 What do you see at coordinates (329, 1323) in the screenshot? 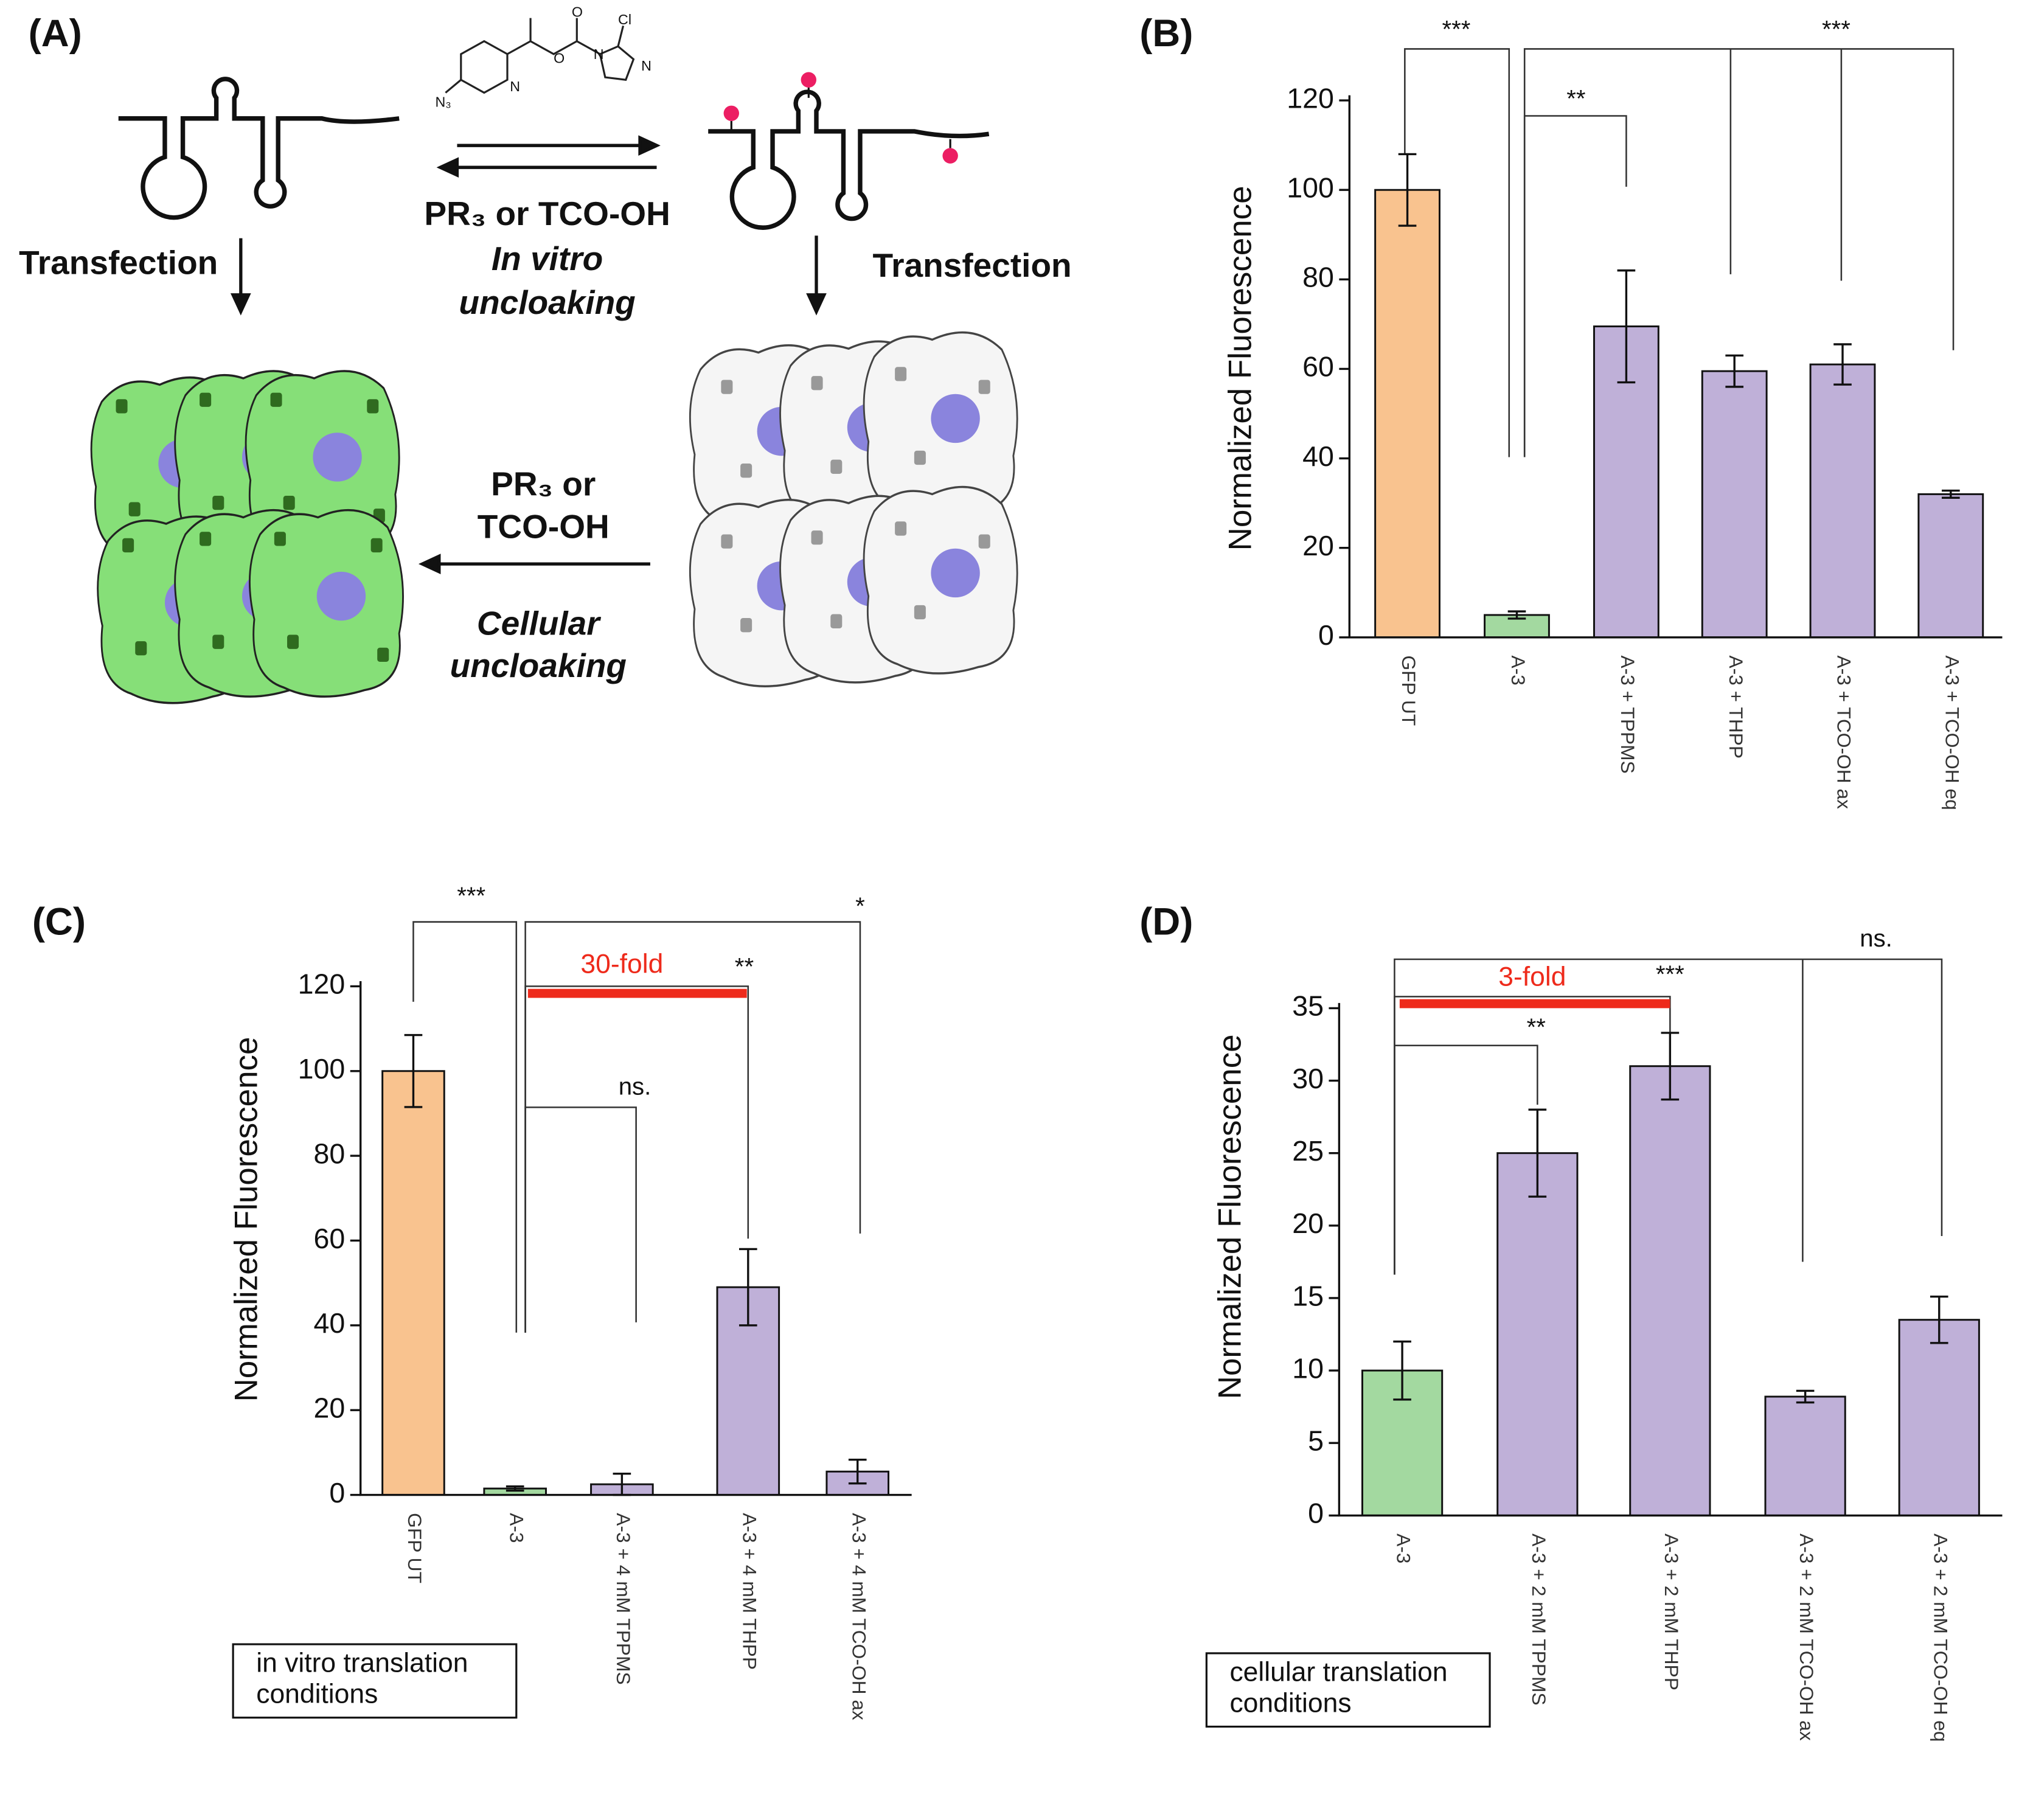
I see `y-tick-label: 40` at bounding box center [329, 1323].